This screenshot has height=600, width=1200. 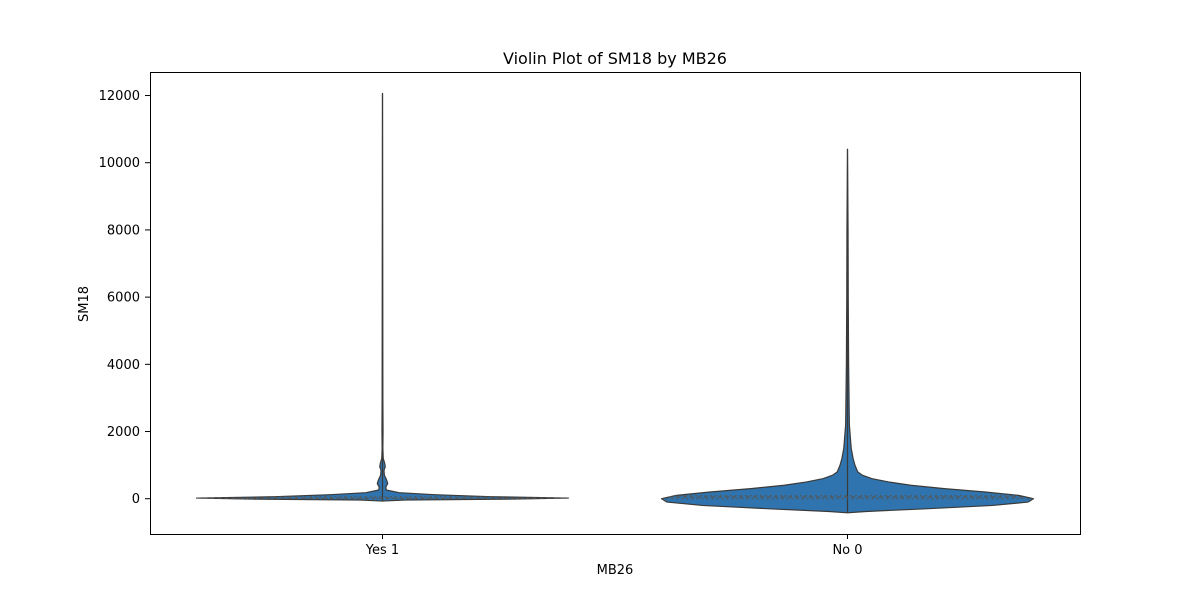 What do you see at coordinates (123, 230) in the screenshot?
I see `y-tick-label: 8000` at bounding box center [123, 230].